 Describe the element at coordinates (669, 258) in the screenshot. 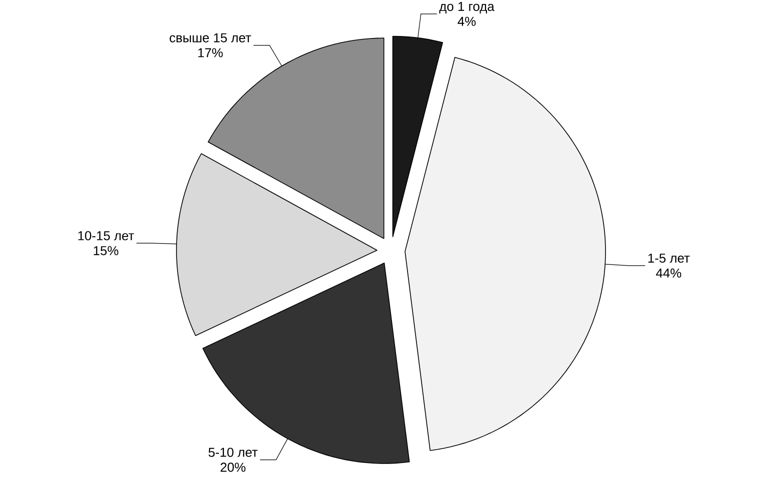

I see `slice-label: 1-5 лет` at that location.